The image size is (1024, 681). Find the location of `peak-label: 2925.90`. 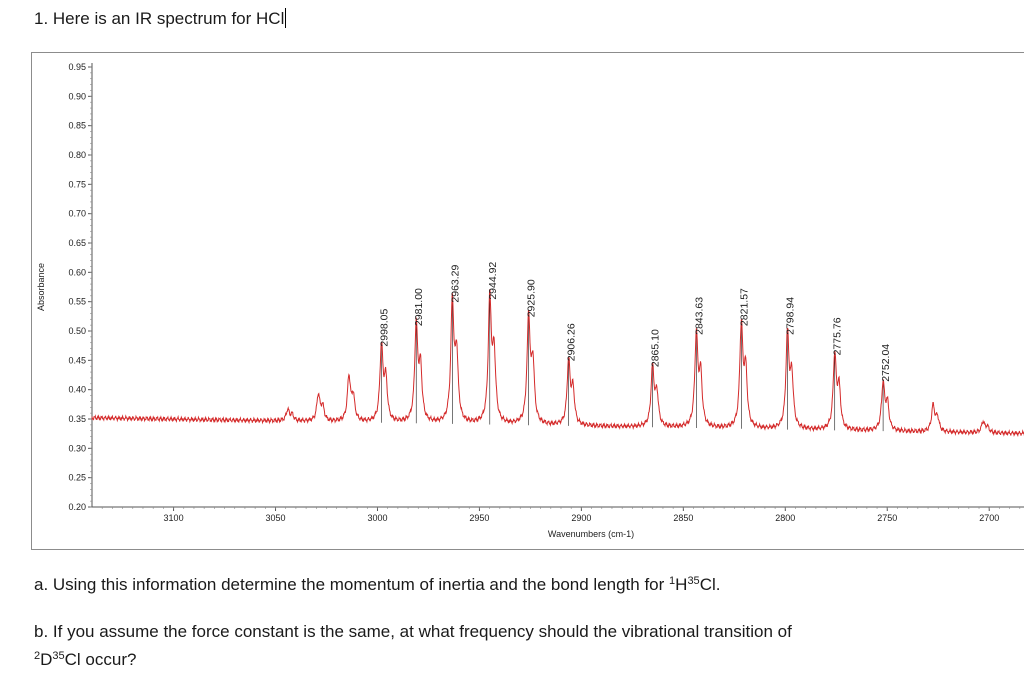

peak-label: 2925.90 is located at coordinates (532, 298).